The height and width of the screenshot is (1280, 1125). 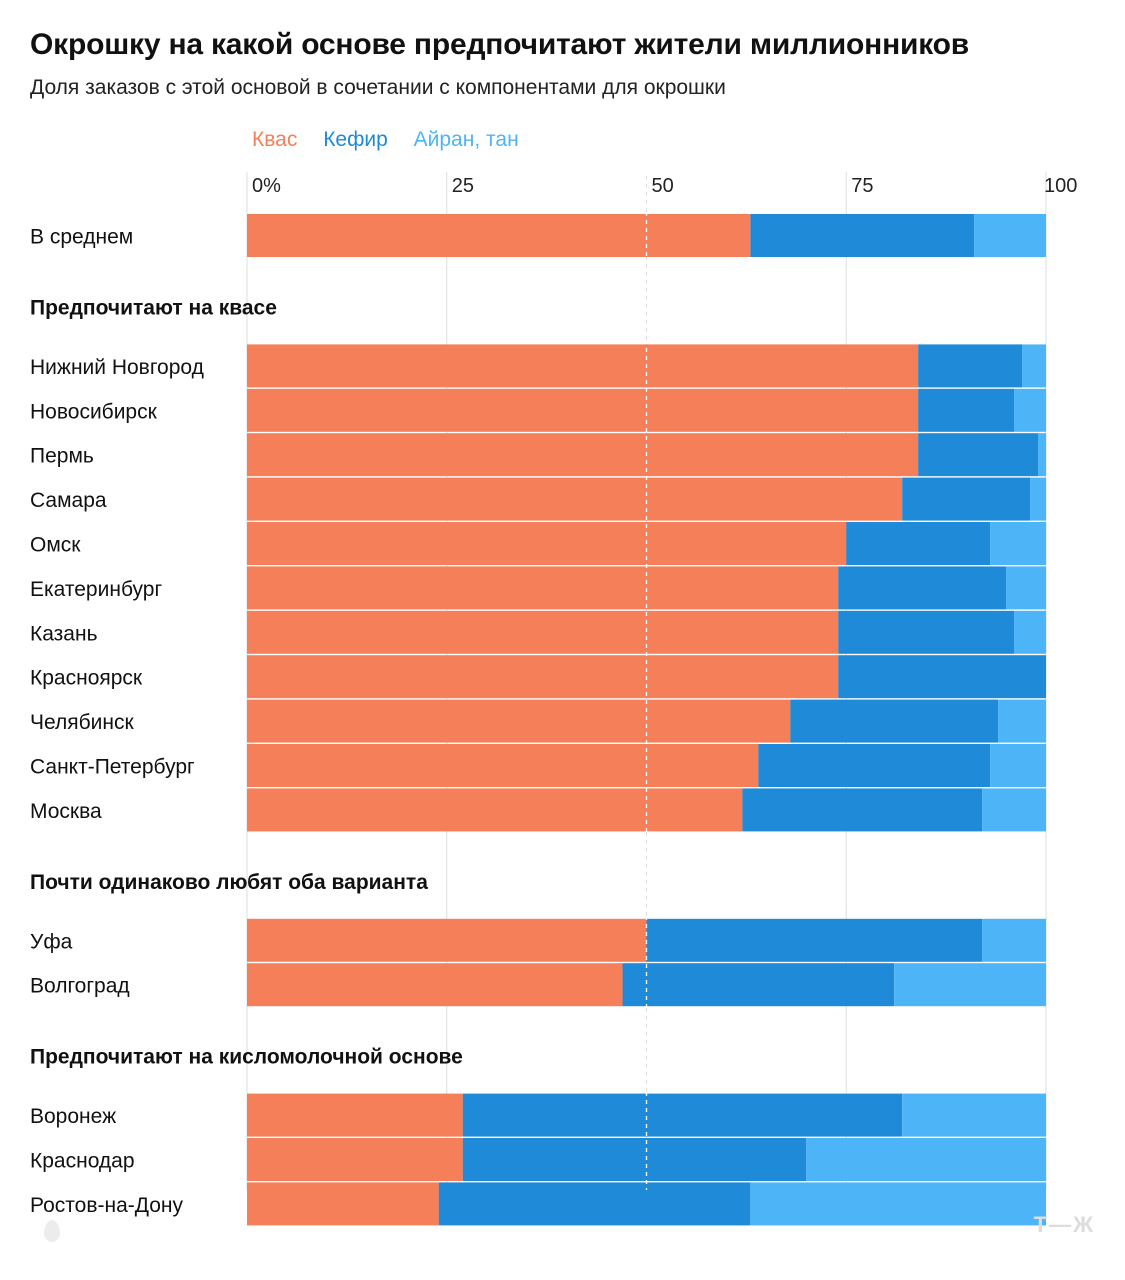 I want to click on row-label: Нижний Новгород, so click(x=117, y=367).